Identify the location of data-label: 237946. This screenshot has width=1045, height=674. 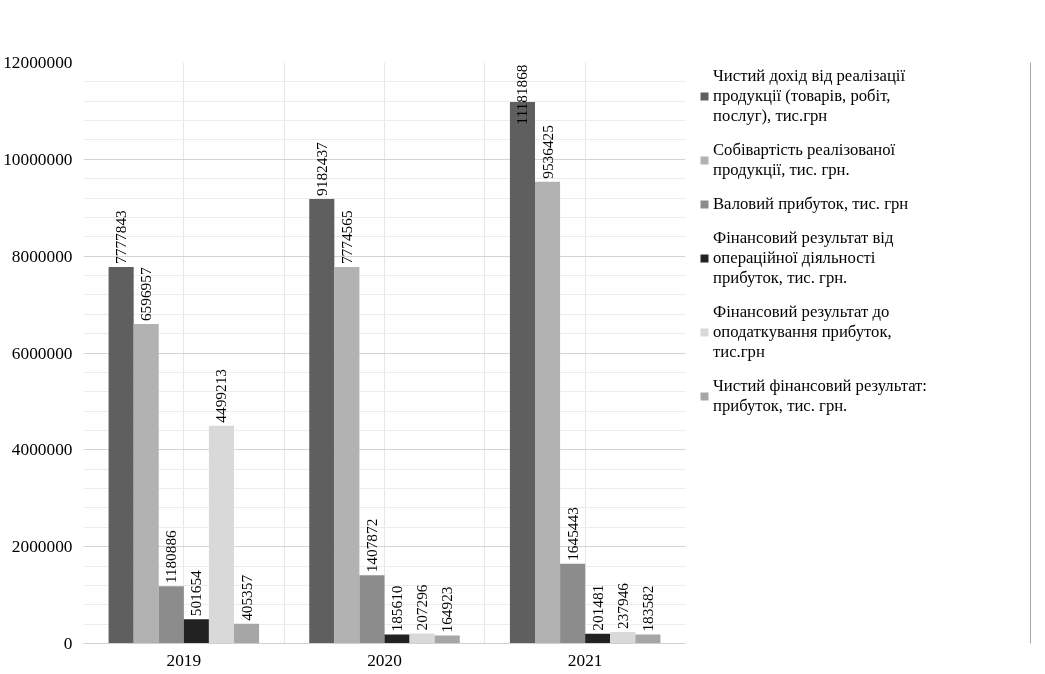
(622, 605).